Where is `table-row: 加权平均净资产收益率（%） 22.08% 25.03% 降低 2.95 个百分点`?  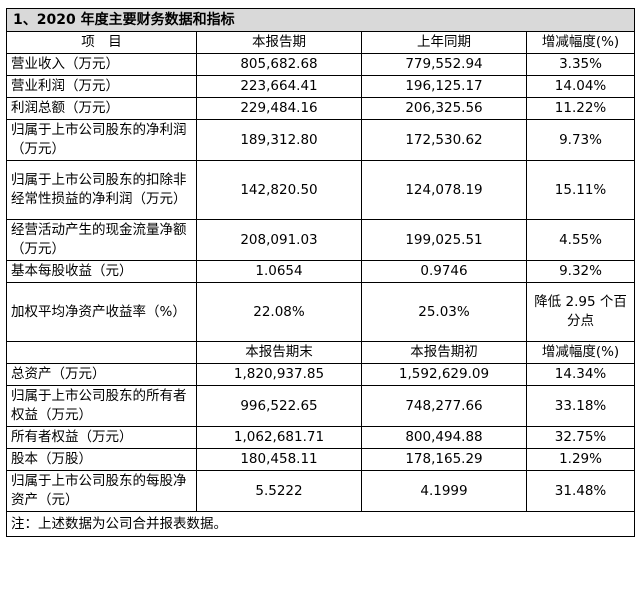 table-row: 加权平均净资产收益率（%） 22.08% 25.03% 降低 2.95 个百分点 is located at coordinates (321, 312).